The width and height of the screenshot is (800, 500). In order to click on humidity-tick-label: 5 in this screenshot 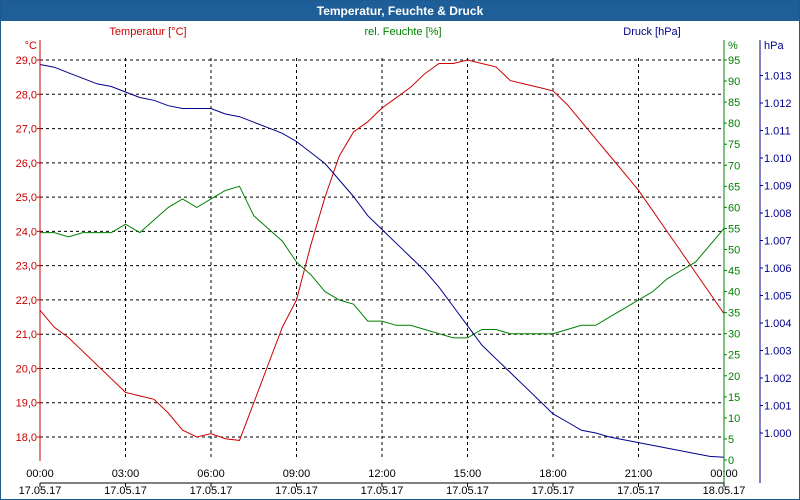, I will do `click(731, 440)`.